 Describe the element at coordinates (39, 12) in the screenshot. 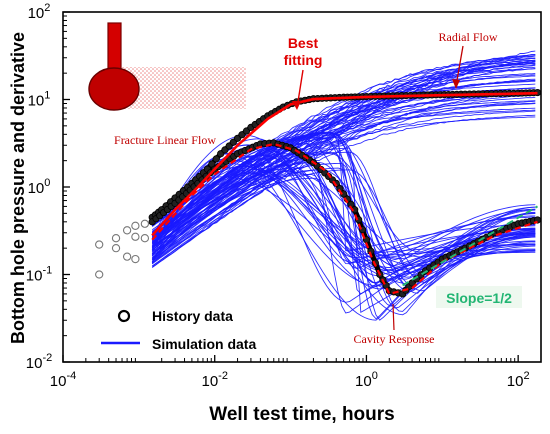

I see `y-tick-label: 10²` at that location.